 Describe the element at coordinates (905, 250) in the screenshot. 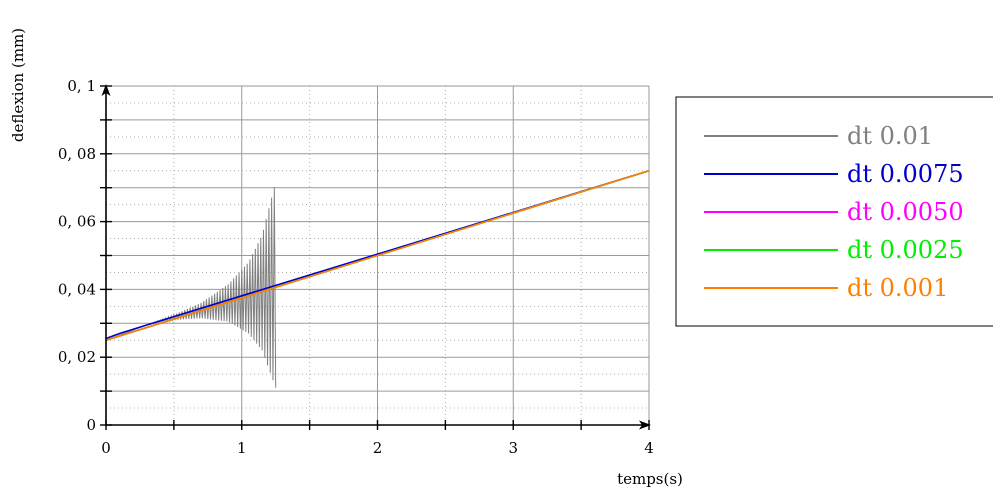

I see `legend-label: dt 0.0025` at that location.